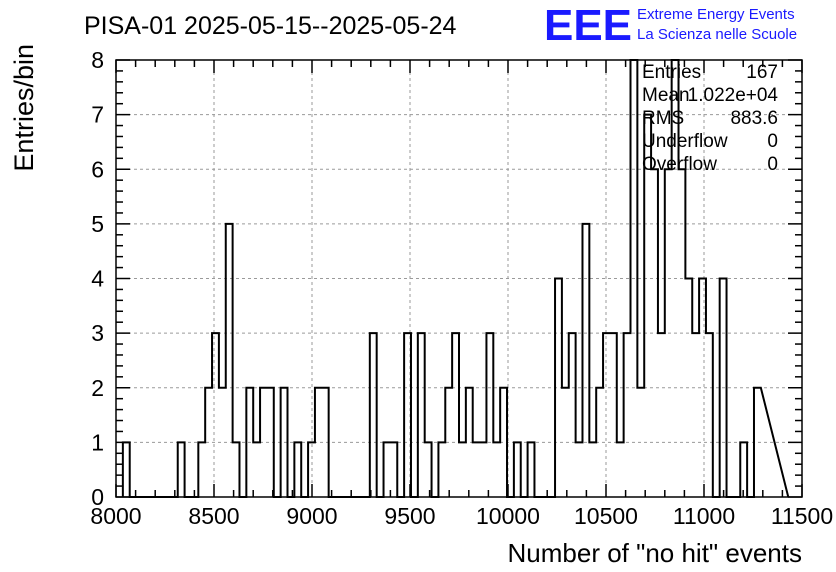  Describe the element at coordinates (409, 516) in the screenshot. I see `x-tick-label: 9500` at that location.